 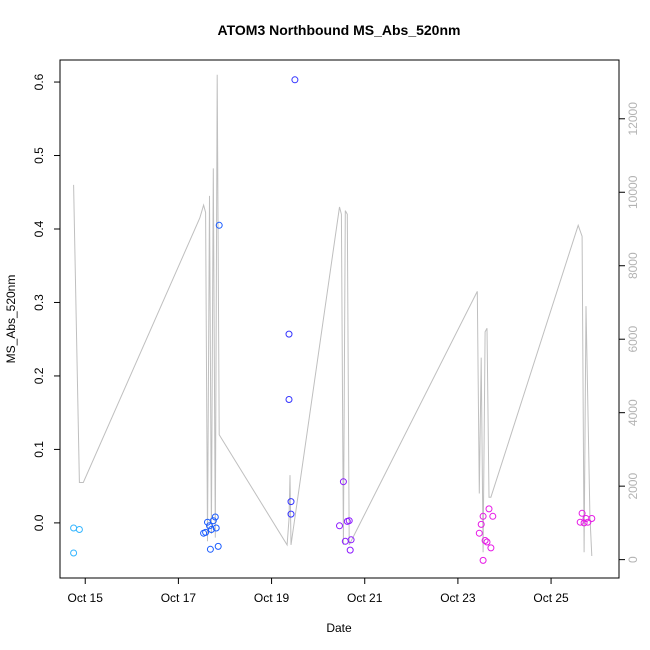 What do you see at coordinates (11, 319) in the screenshot?
I see `y-axis-label: MS_Abs_520nm` at bounding box center [11, 319].